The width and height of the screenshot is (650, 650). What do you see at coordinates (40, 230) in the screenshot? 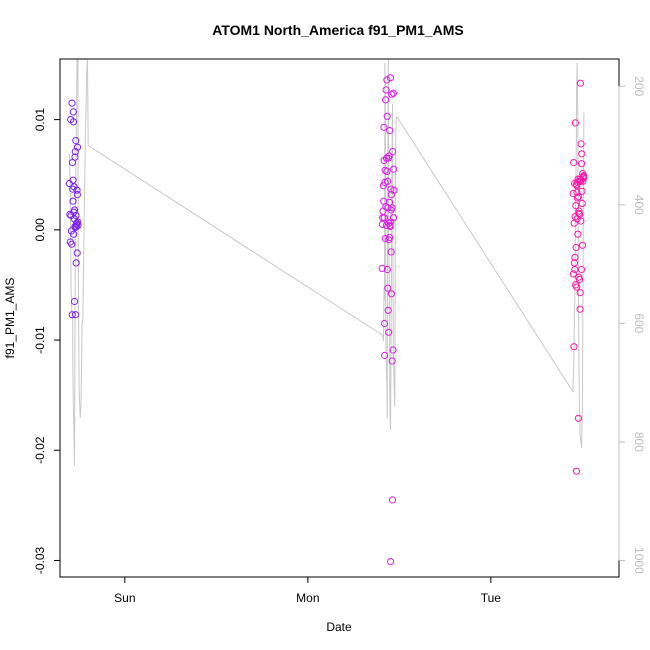
I see `y-tick-label: 0.00` at bounding box center [40, 230].